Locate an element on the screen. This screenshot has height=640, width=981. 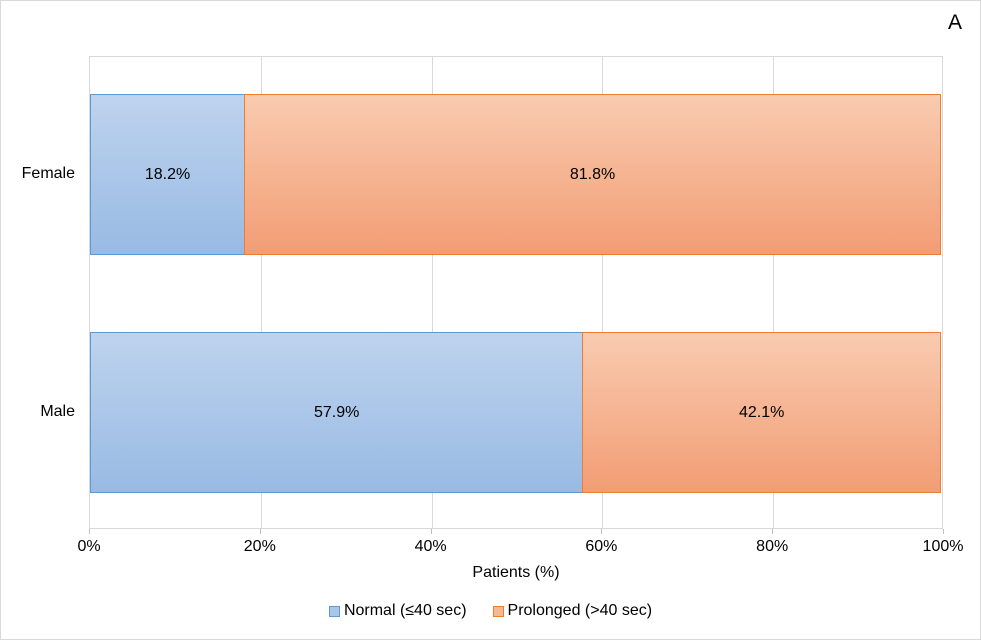
x-tick-label: 0% is located at coordinates (89, 546).